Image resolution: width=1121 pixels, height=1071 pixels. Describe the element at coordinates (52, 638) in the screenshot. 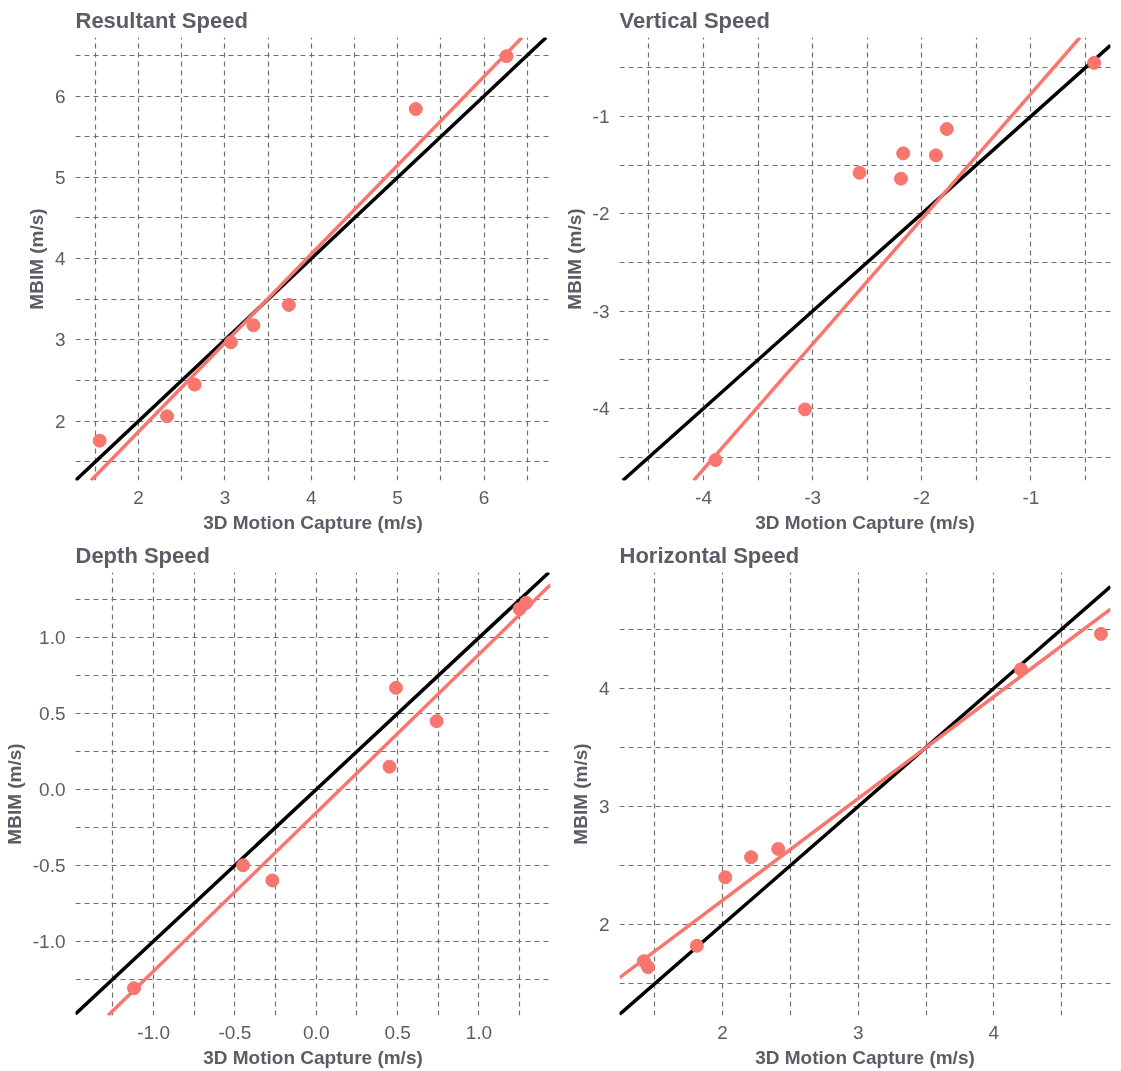

I see `y-tick-label: 1.0` at that location.